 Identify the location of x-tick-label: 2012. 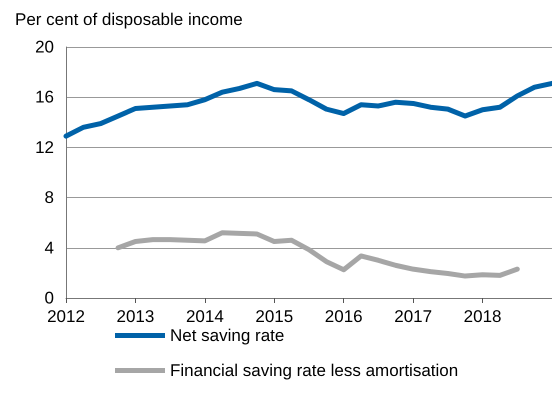
(66, 316).